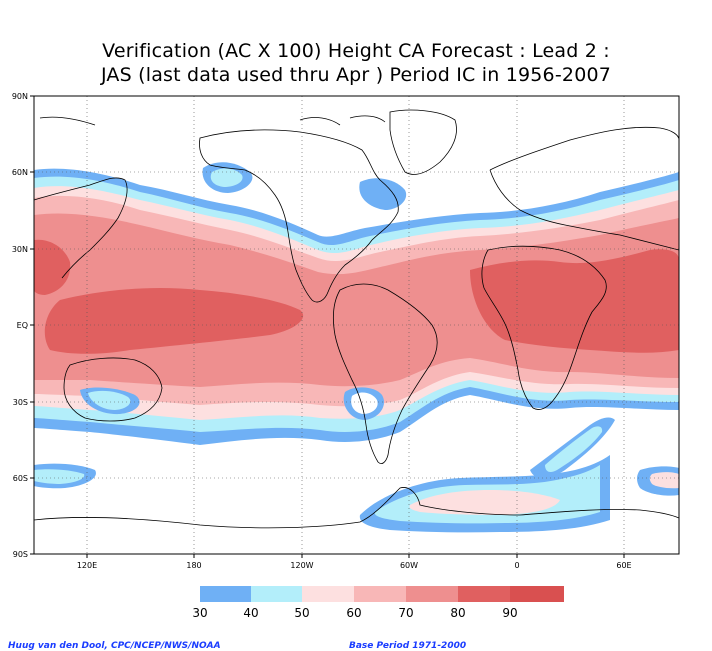 Image resolution: width=712 pixels, height=651 pixels. I want to click on shade-90-patch-atlantic, so click(574, 301).